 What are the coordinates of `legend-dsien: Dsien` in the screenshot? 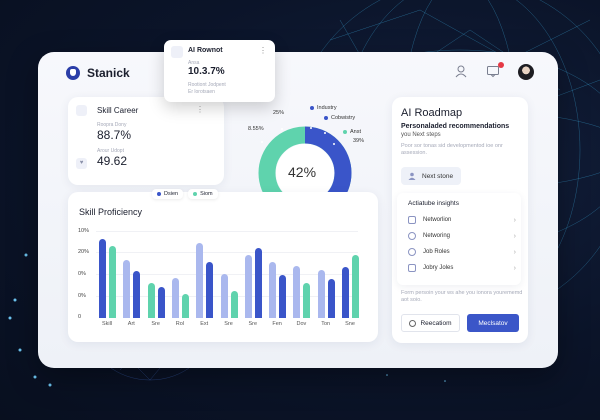 It's located at (168, 194).